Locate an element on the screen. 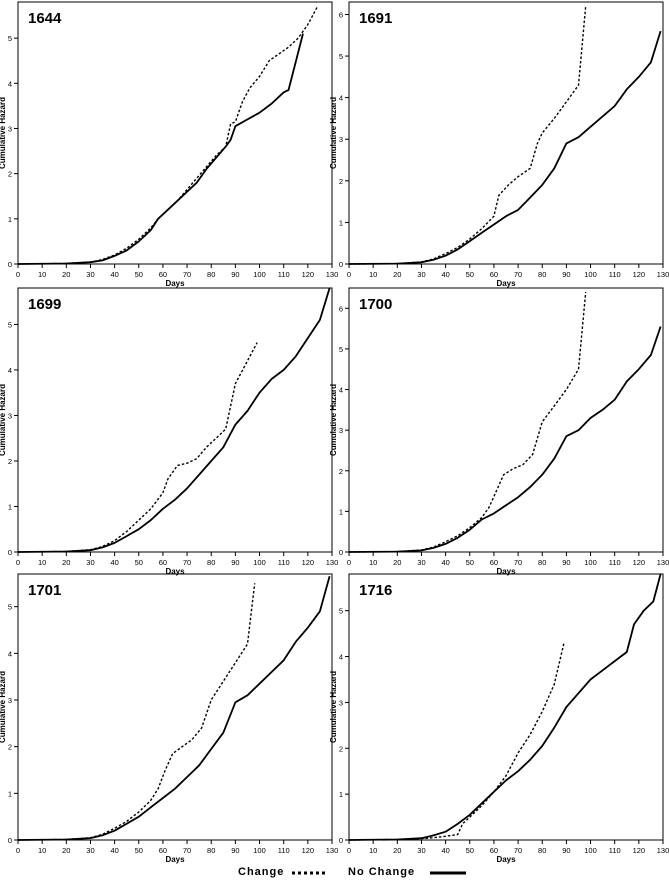  y-tick-label: 6 is located at coordinates (341, 308).